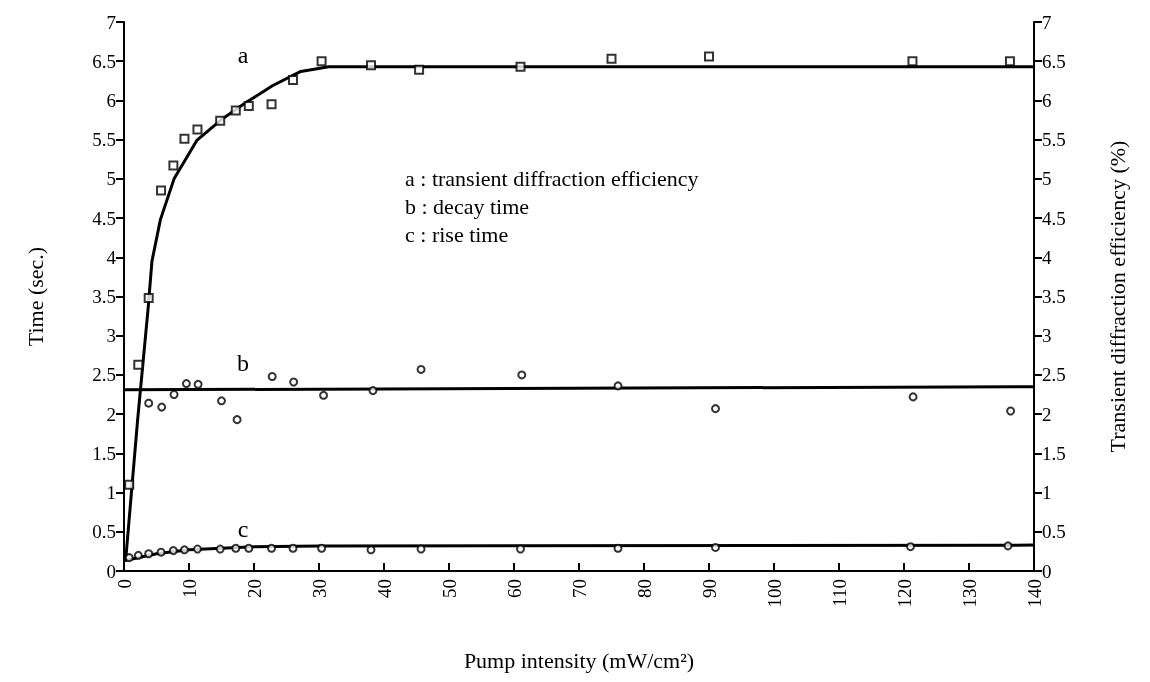 This screenshot has width=1150, height=682. Describe the element at coordinates (111, 100) in the screenshot. I see `y-tick-label: 6` at that location.